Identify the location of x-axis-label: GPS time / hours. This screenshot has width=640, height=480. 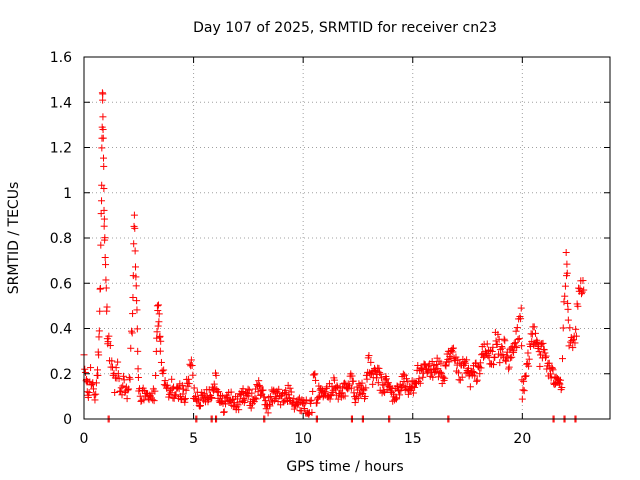
(344, 467).